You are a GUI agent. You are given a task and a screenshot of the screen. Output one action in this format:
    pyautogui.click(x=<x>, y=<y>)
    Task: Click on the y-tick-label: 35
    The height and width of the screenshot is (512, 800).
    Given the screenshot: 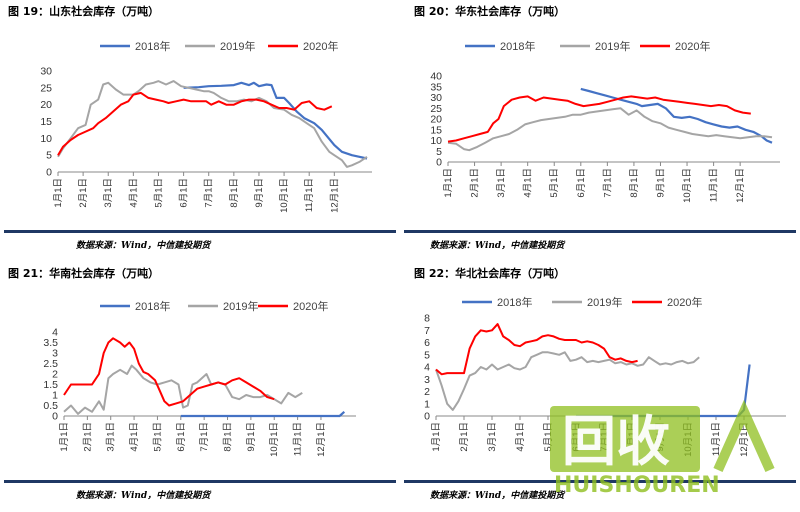 What is the action you would take?
    pyautogui.click(x=436, y=87)
    